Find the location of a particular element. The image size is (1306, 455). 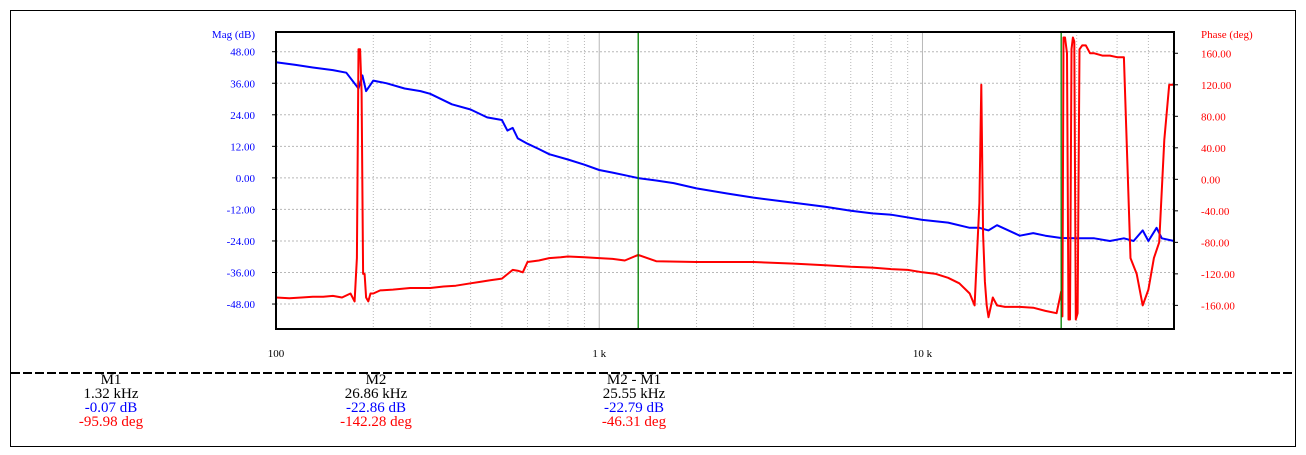

mag-axis-label: Mag (dB) is located at coordinates (233, 35).